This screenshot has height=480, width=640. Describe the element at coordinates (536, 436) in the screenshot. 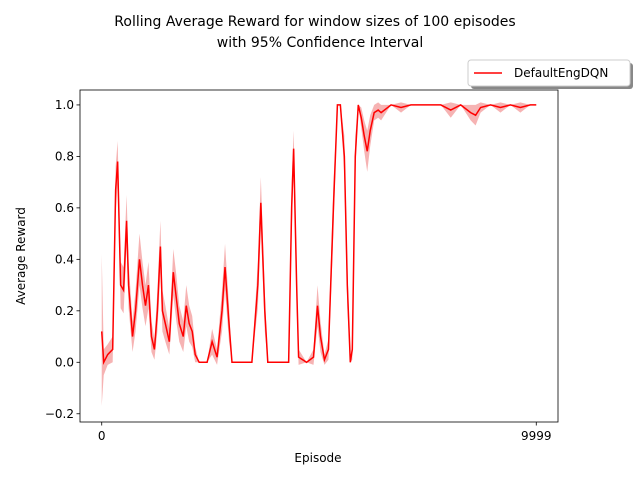

I see `x-tick-label: 9999` at that location.